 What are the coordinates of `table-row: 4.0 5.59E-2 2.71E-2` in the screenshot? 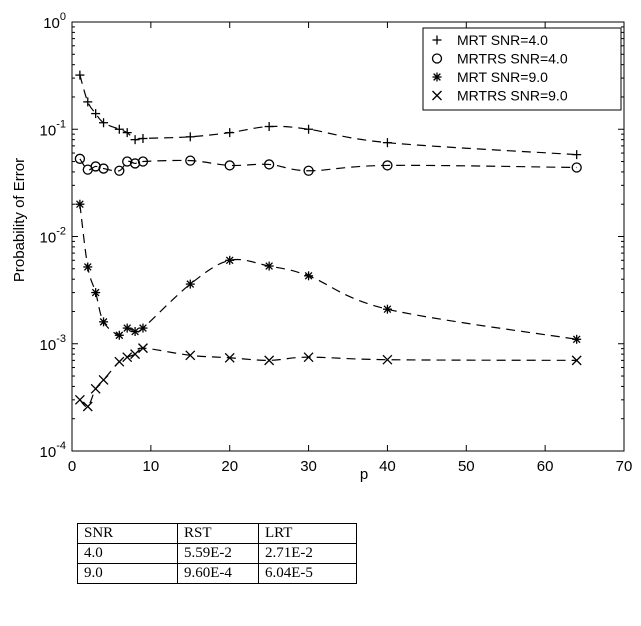 It's located at (217, 553).